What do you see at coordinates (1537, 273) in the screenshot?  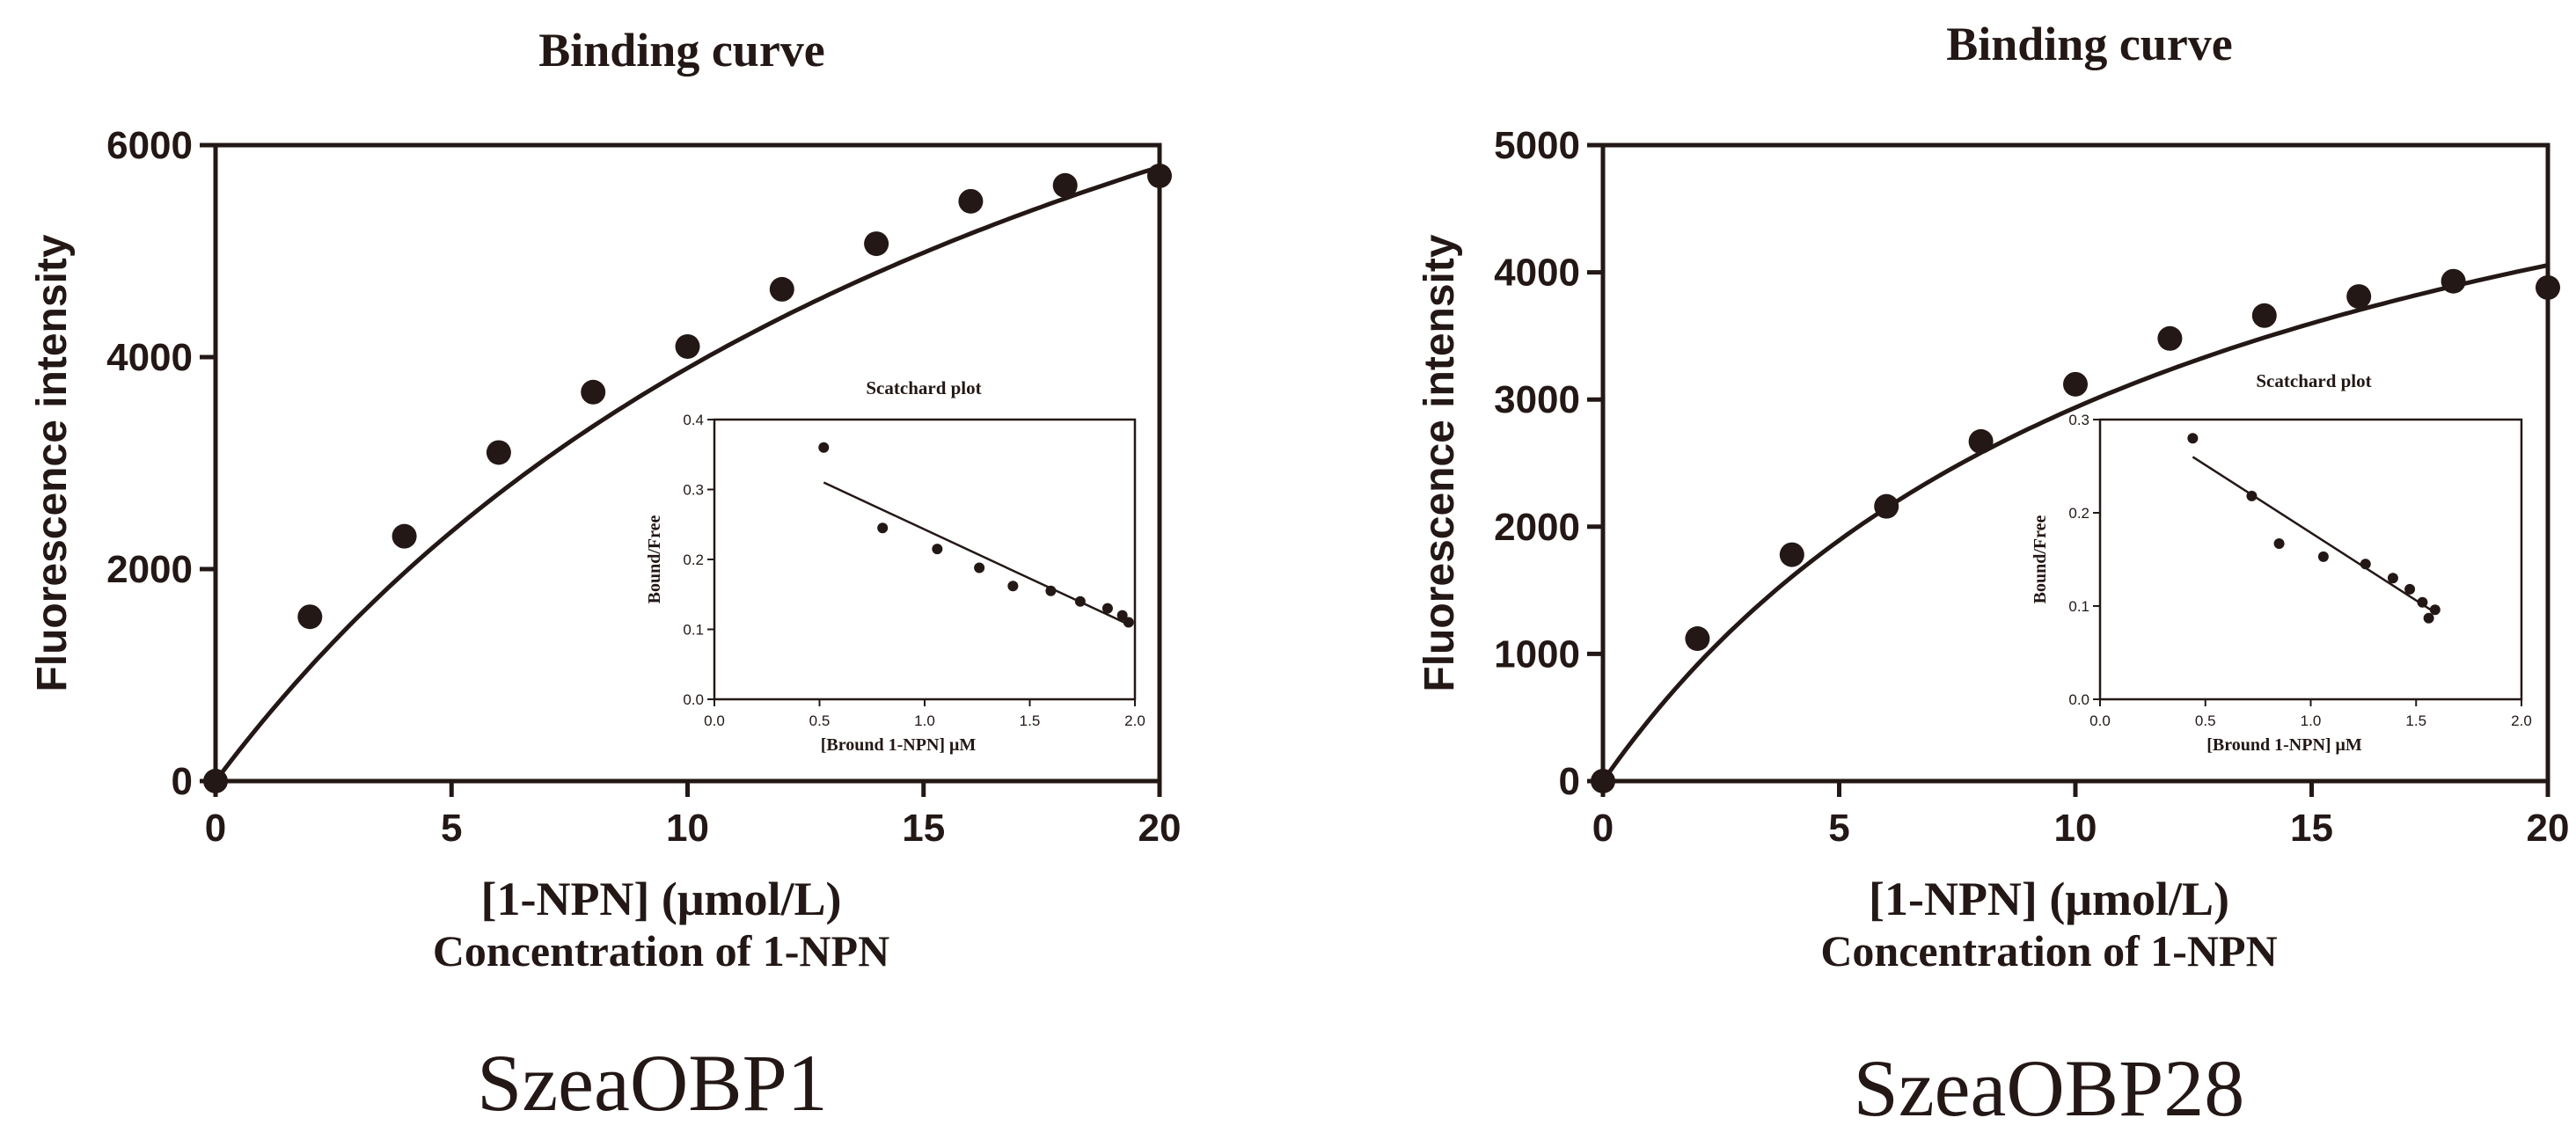 I see `y-tick-label: 4000` at bounding box center [1537, 273].